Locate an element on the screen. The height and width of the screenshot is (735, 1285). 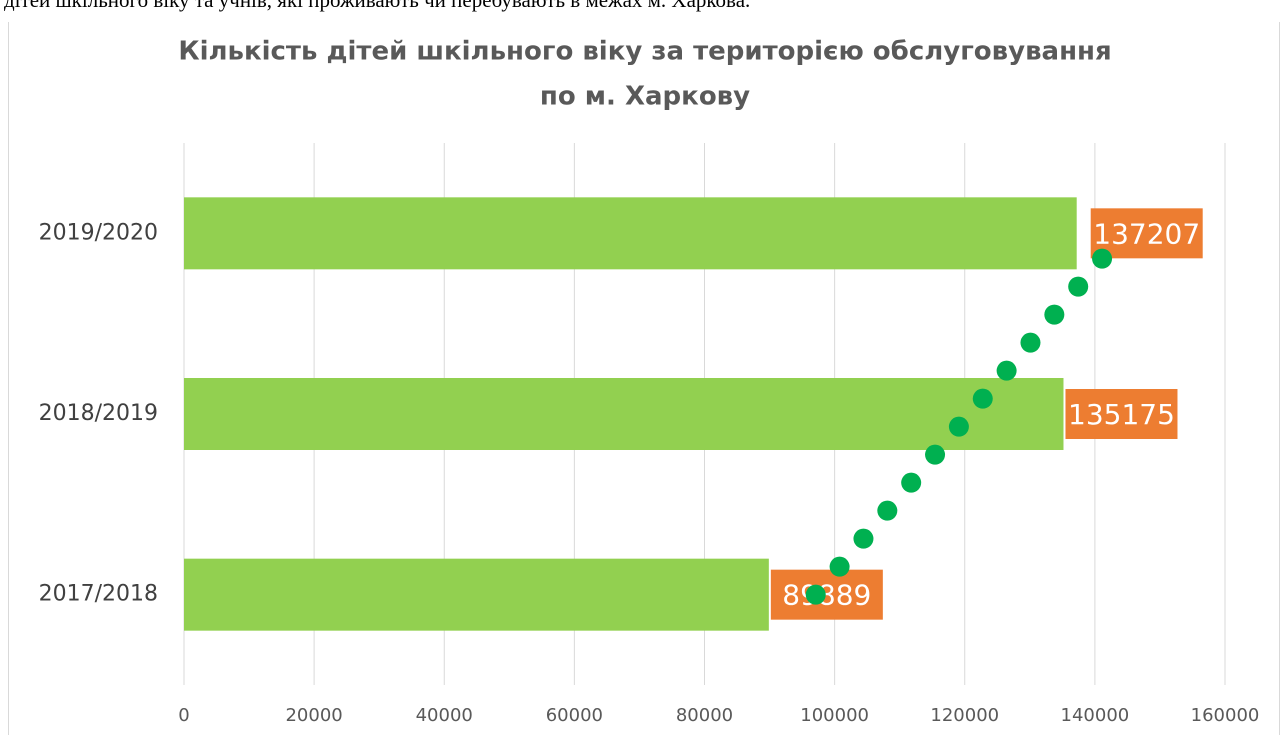
data-label: 135175 is located at coordinates (1121, 414).